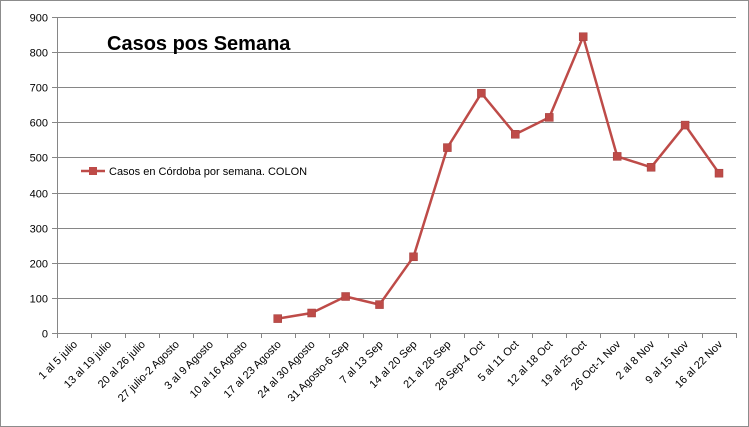 Image resolution: width=749 pixels, height=427 pixels. What do you see at coordinates (39, 230) in the screenshot?
I see `y-tick-label: 300` at bounding box center [39, 230].